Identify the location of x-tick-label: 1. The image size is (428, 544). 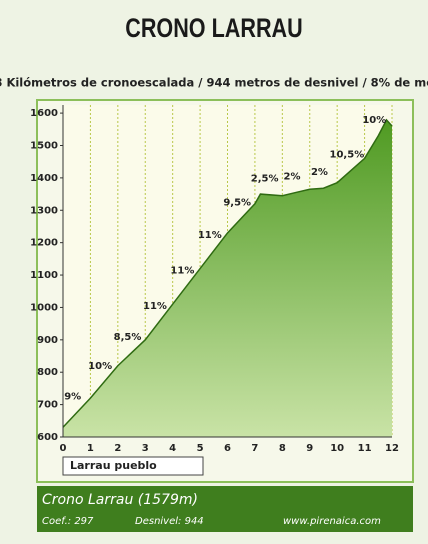
(90, 448).